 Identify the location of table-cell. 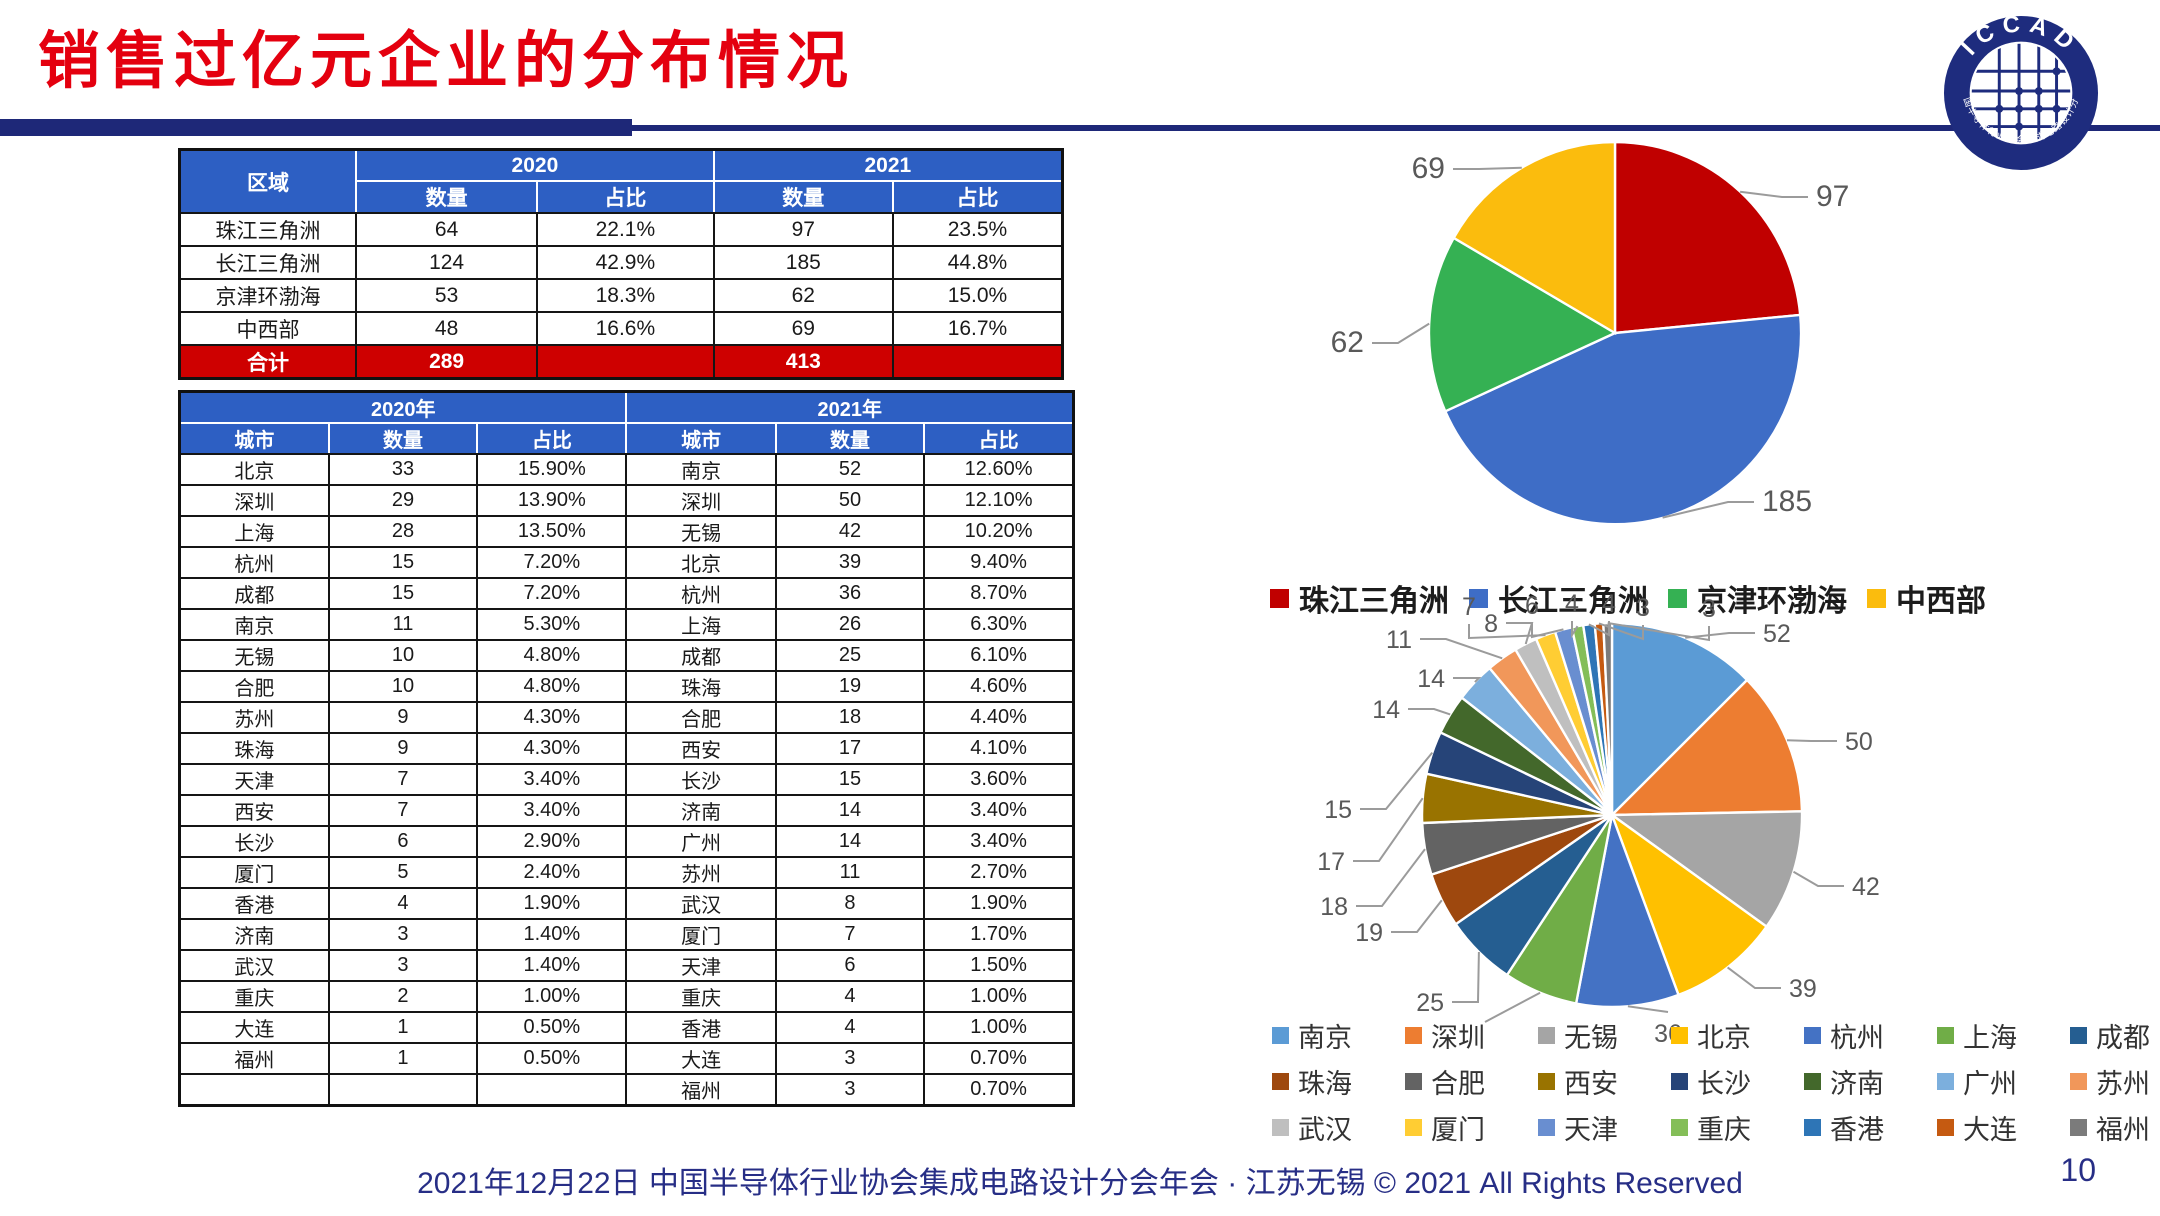
(403, 1090).